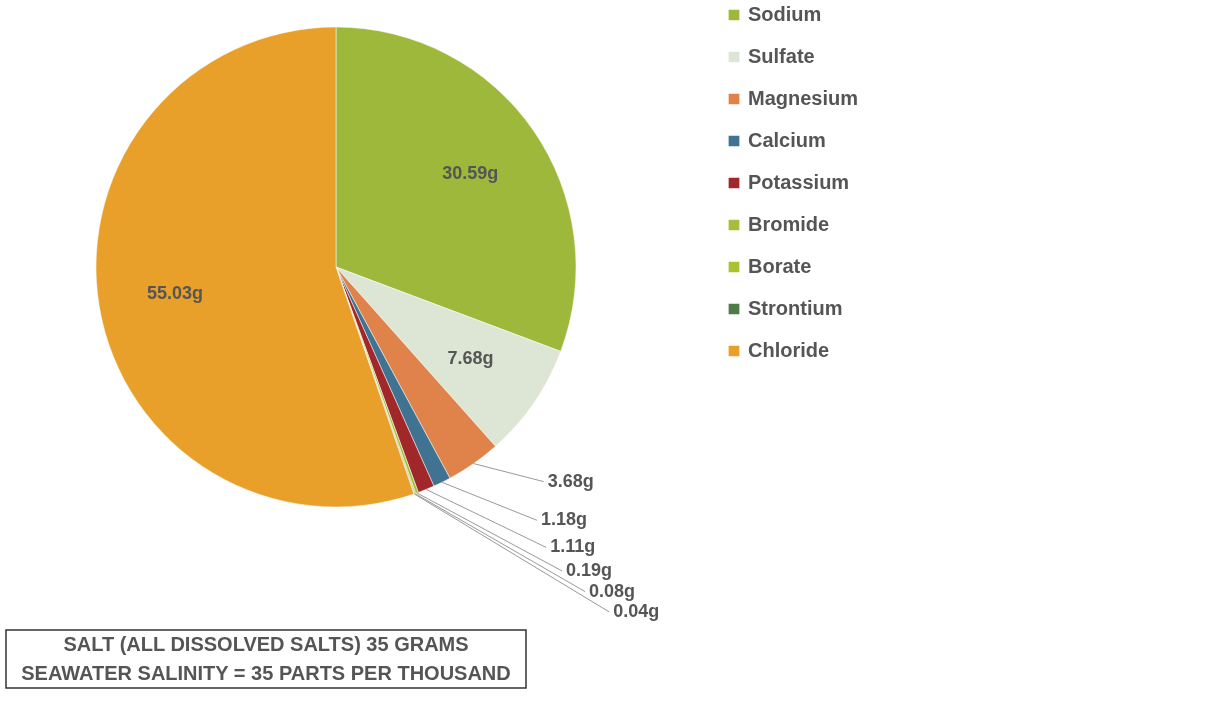  I want to click on text: SEAWATER SALINITY = 35 PARTS PER THOUSAND, so click(266, 672).